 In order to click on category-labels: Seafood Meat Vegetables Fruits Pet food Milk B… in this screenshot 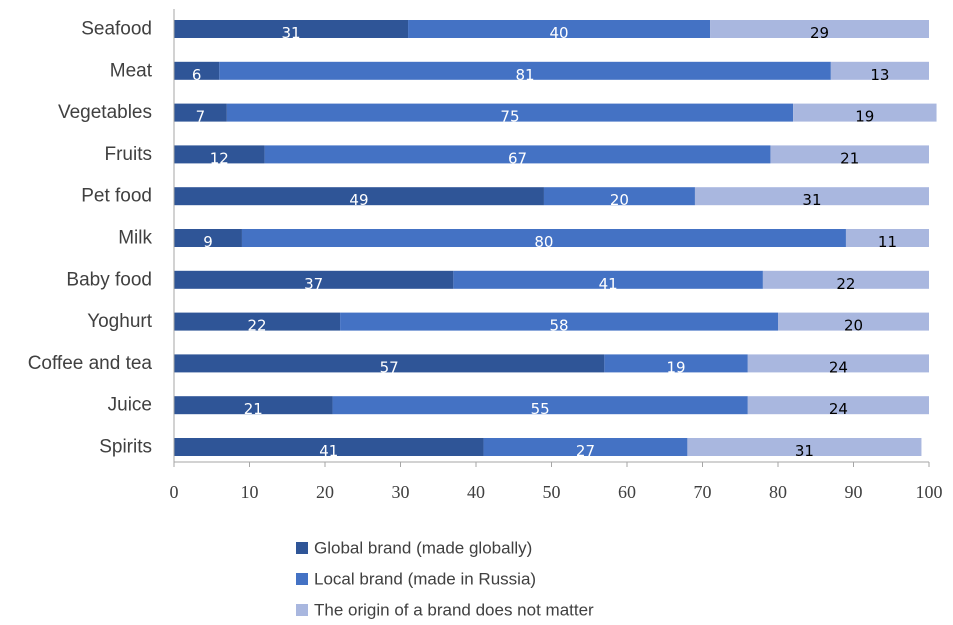, I will do `click(90, 238)`.